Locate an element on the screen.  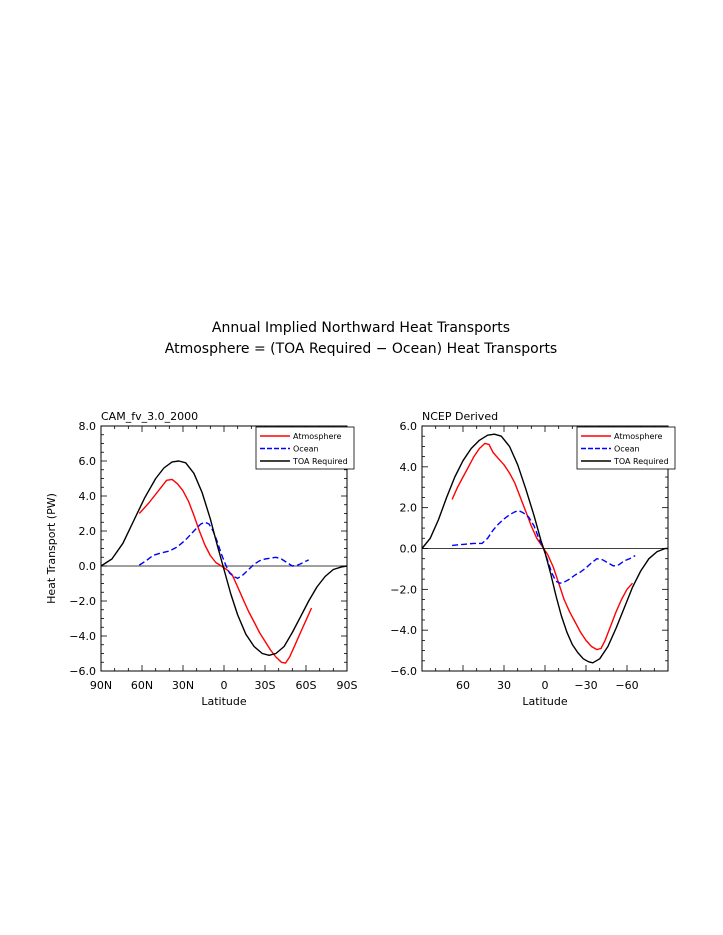
figure-title-line1: Annual Implied Northward Heat Transports is located at coordinates (361, 328).